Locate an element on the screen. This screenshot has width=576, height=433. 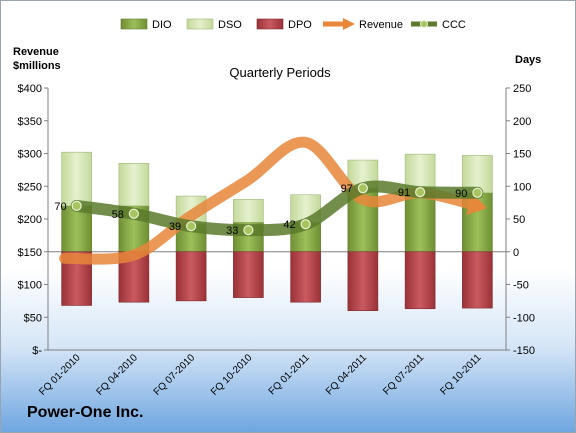
left-tick-label: $150 is located at coordinates (30, 253).